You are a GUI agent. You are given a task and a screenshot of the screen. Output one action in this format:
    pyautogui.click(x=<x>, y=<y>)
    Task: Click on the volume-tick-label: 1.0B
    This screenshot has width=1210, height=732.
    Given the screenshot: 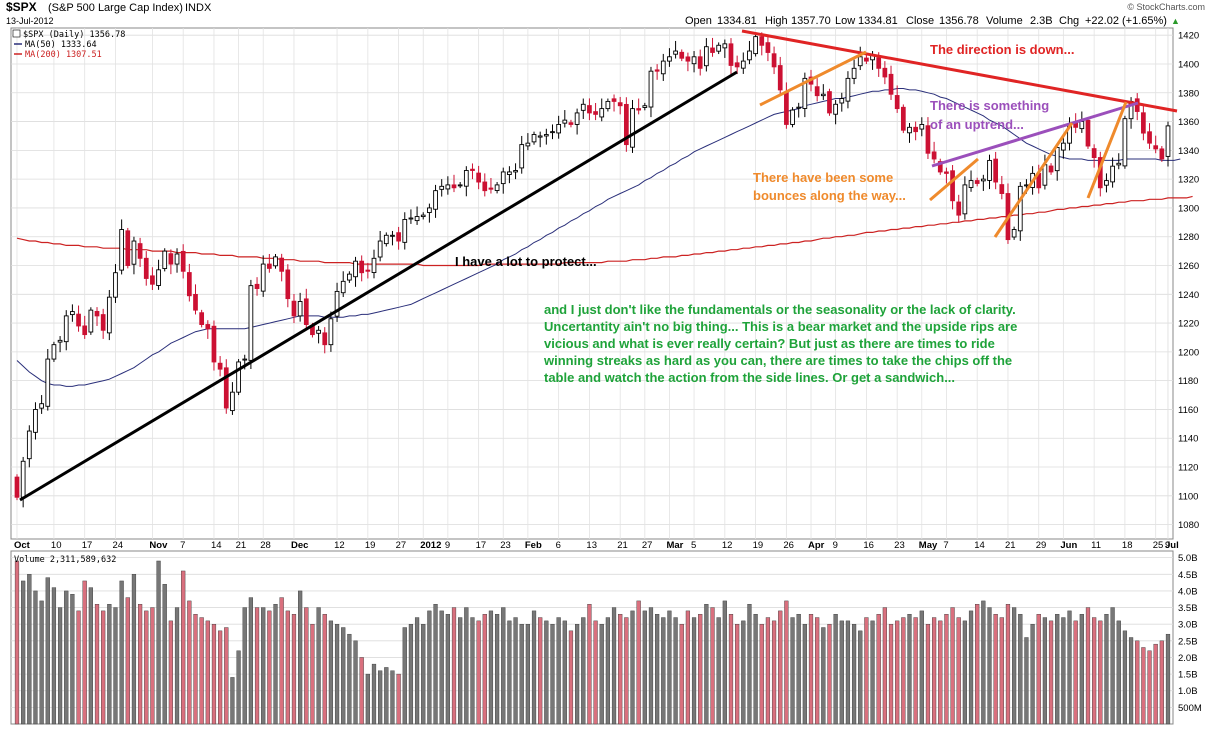 What is the action you would take?
    pyautogui.click(x=1188, y=691)
    